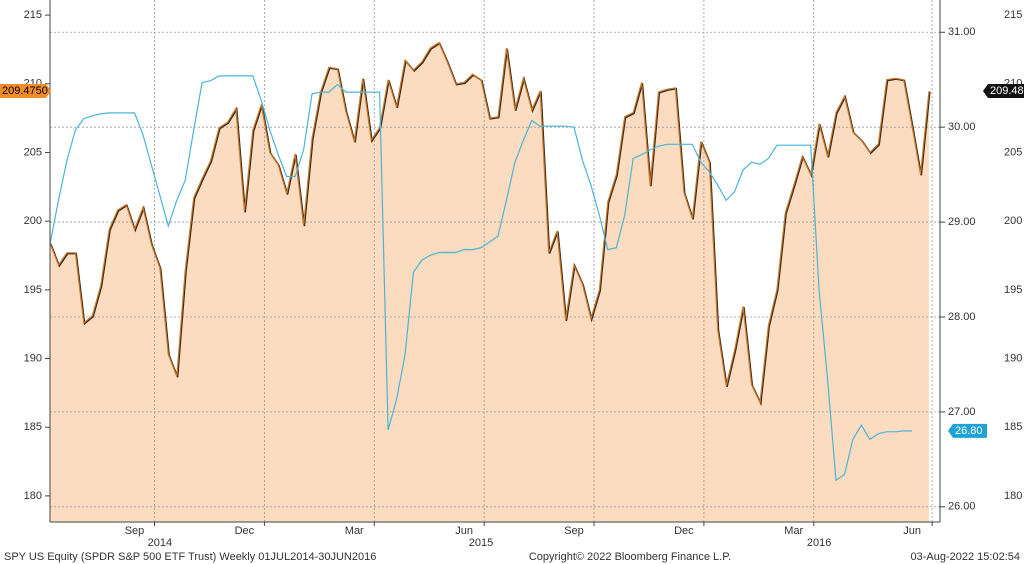  What do you see at coordinates (962, 127) in the screenshot?
I see `y2-tick-label: 30.00` at bounding box center [962, 127].